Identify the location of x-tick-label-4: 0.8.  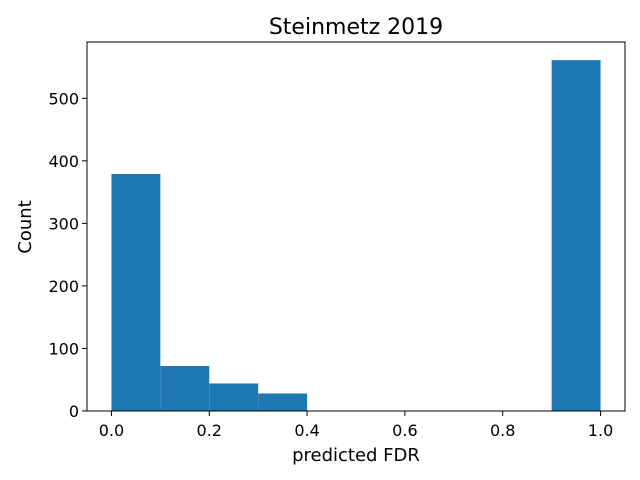
(502, 430).